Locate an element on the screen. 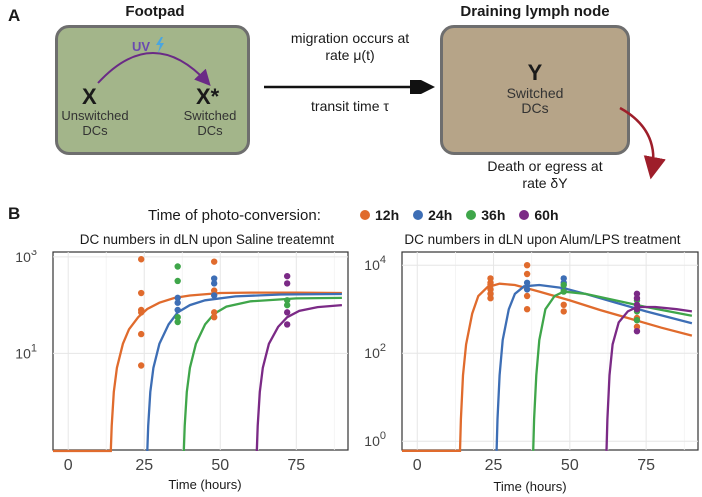 This screenshot has width=702, height=497. legend-title: Time of photo-conversion: is located at coordinates (234, 215).